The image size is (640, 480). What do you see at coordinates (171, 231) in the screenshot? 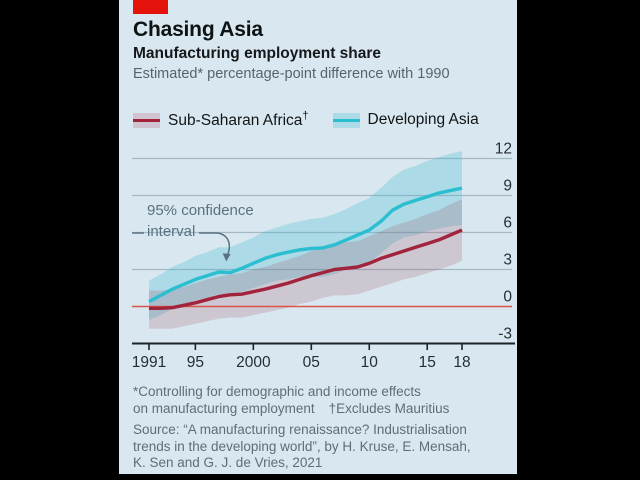
I see `ci-annotation-line2: interval` at bounding box center [171, 231].